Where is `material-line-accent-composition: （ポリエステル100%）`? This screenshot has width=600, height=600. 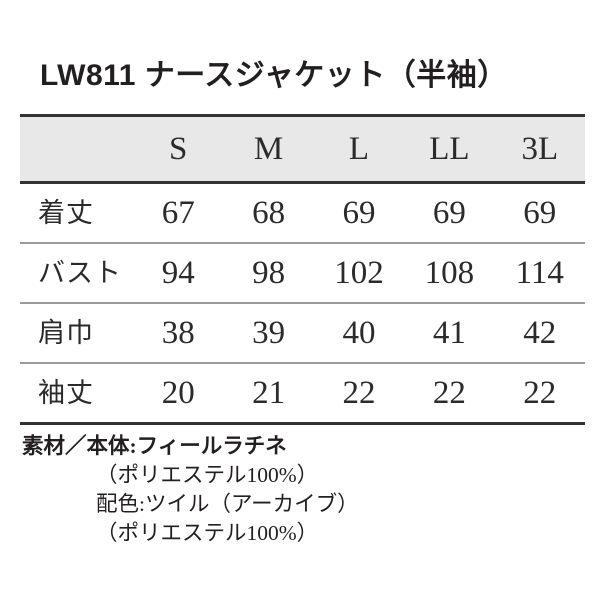 material-line-accent-composition: （ポリエステル100%） is located at coordinates (207, 533).